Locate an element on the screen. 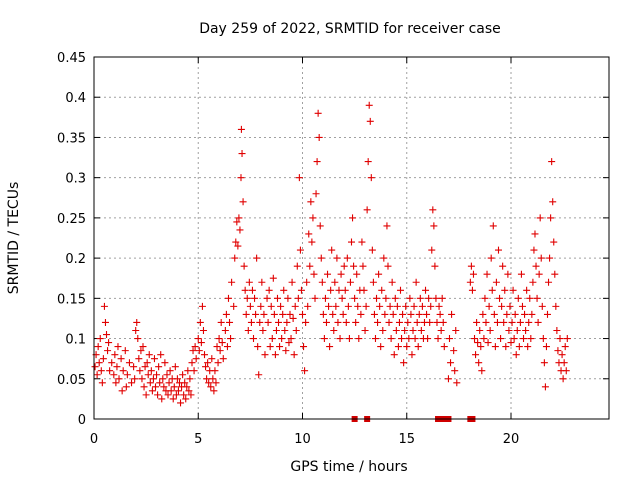 The height and width of the screenshot is (485, 640). y-tick-label: 0.15 is located at coordinates (71, 299).